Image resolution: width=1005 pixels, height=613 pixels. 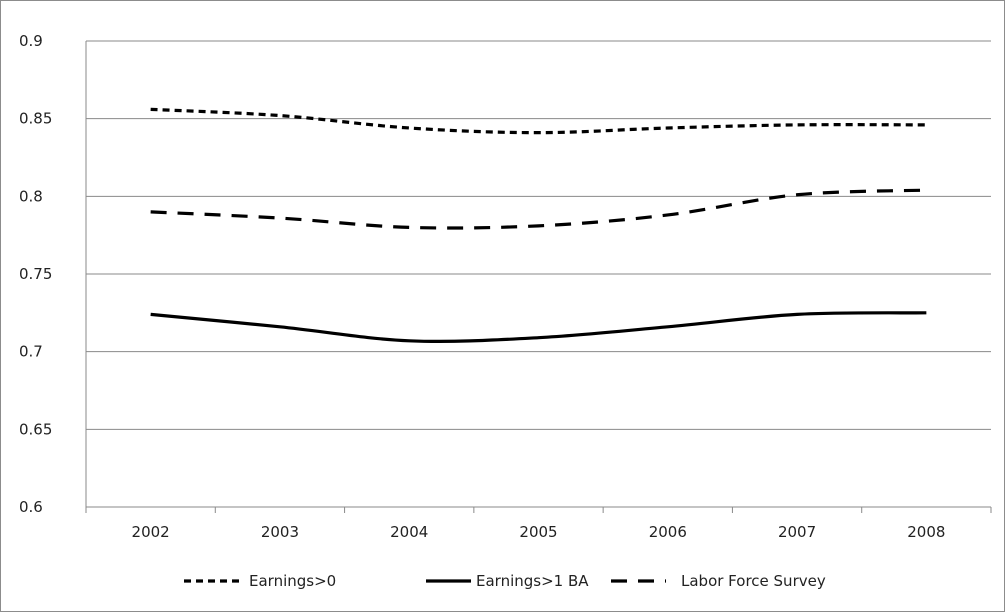 What do you see at coordinates (151, 532) in the screenshot?
I see `x-tick-label: 2002` at bounding box center [151, 532].